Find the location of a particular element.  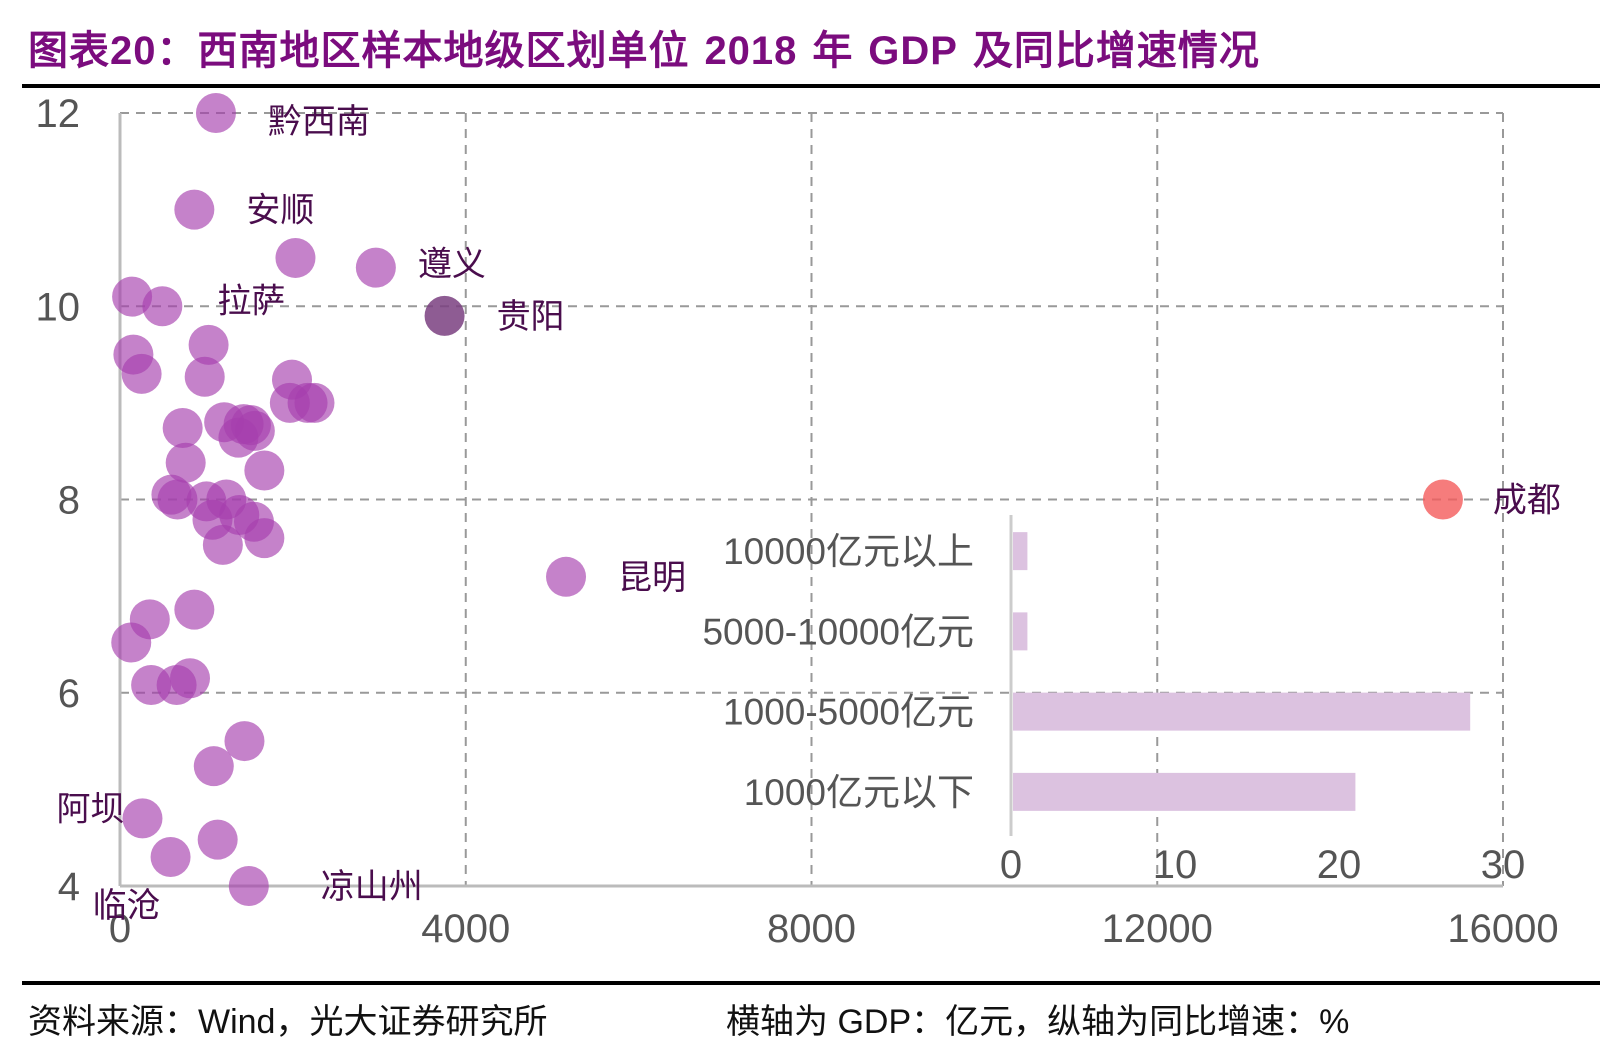

point-label: 成都 is located at coordinates (1527, 501).